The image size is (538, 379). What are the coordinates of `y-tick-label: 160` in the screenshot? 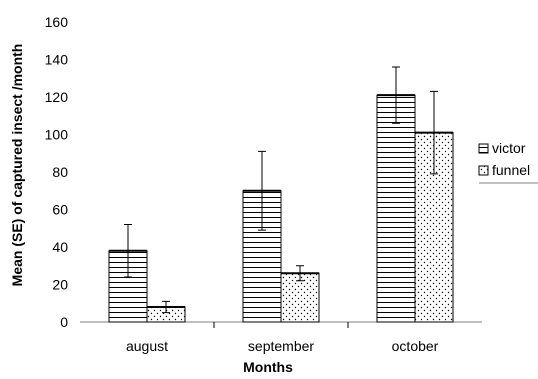 It's located at (57, 22).